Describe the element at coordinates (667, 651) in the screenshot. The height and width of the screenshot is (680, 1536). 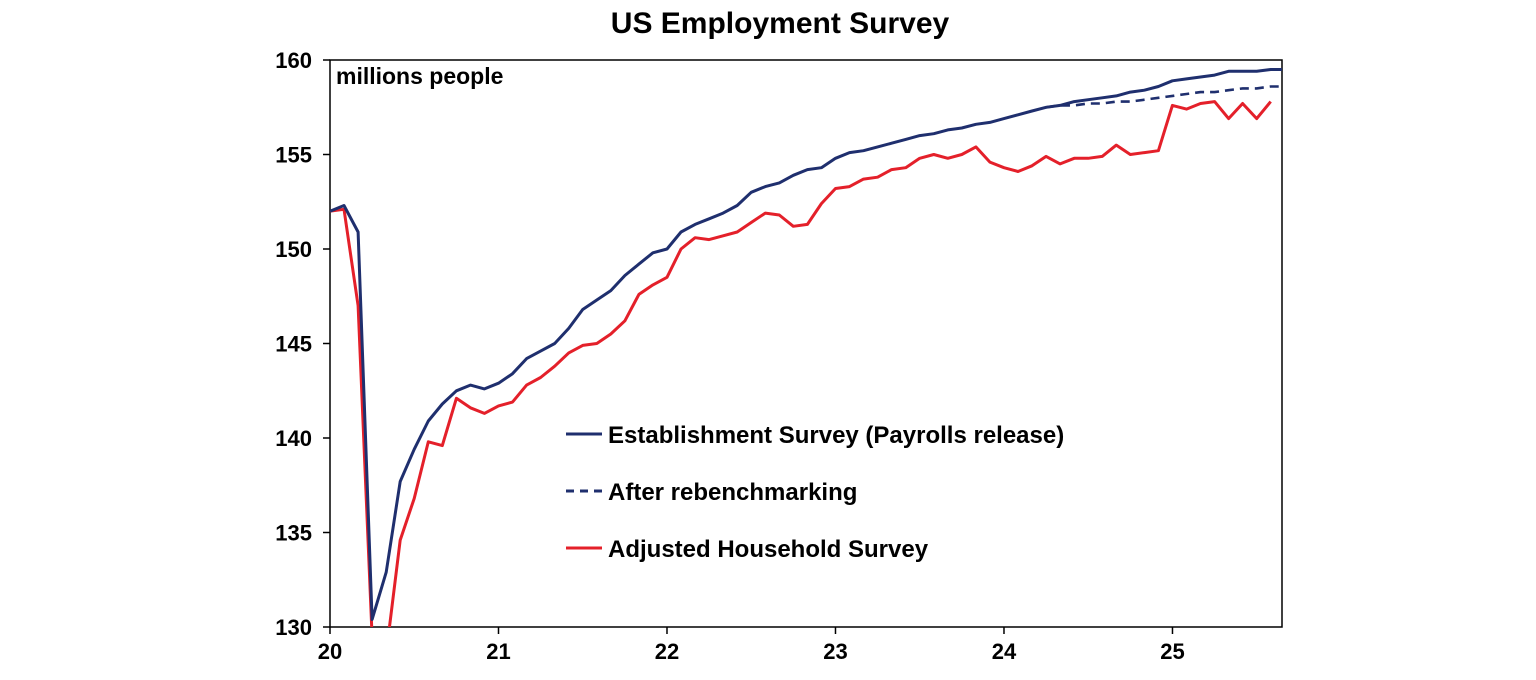
I see `x-tick-label: 22` at that location.